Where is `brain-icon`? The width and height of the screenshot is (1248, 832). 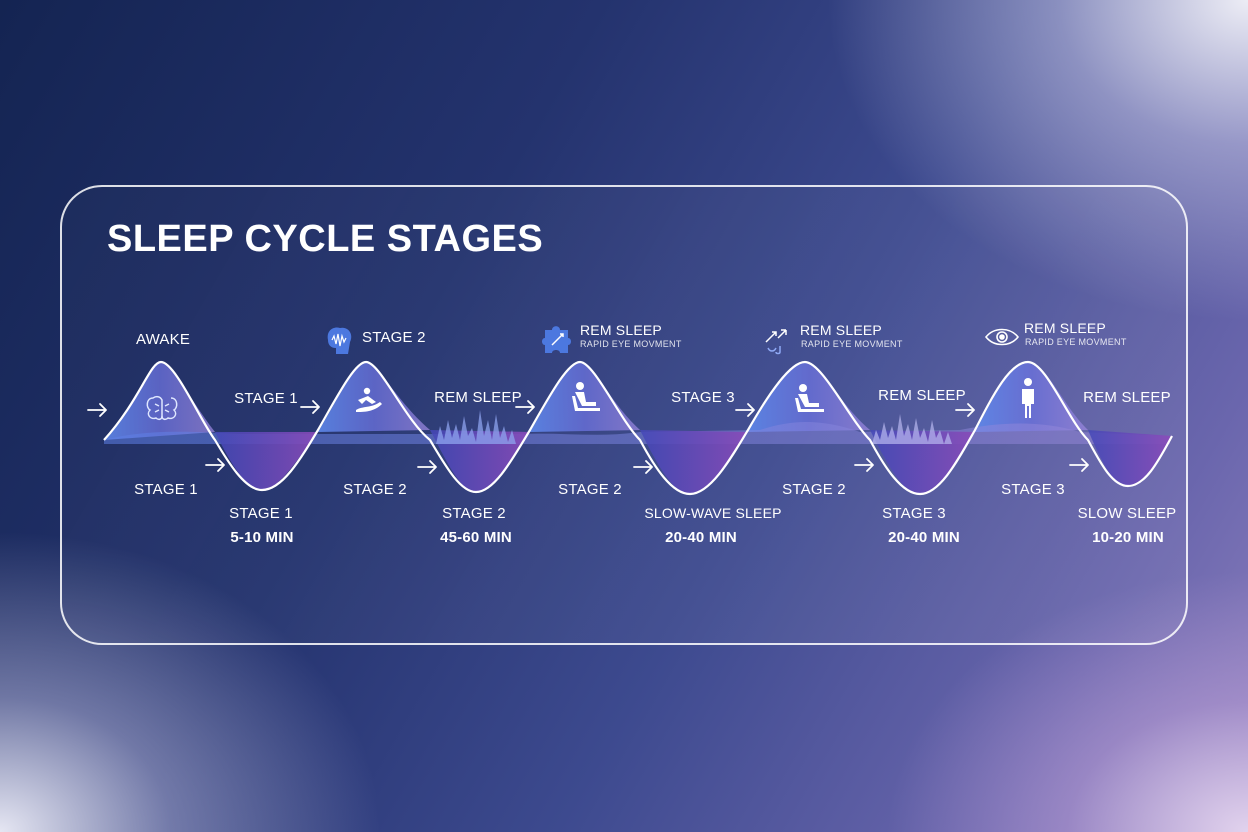
brain-icon is located at coordinates (162, 408).